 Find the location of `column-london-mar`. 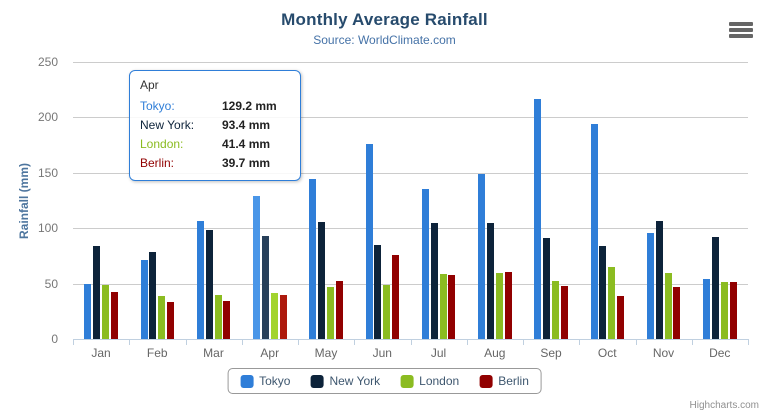

column-london-mar is located at coordinates (218, 317).